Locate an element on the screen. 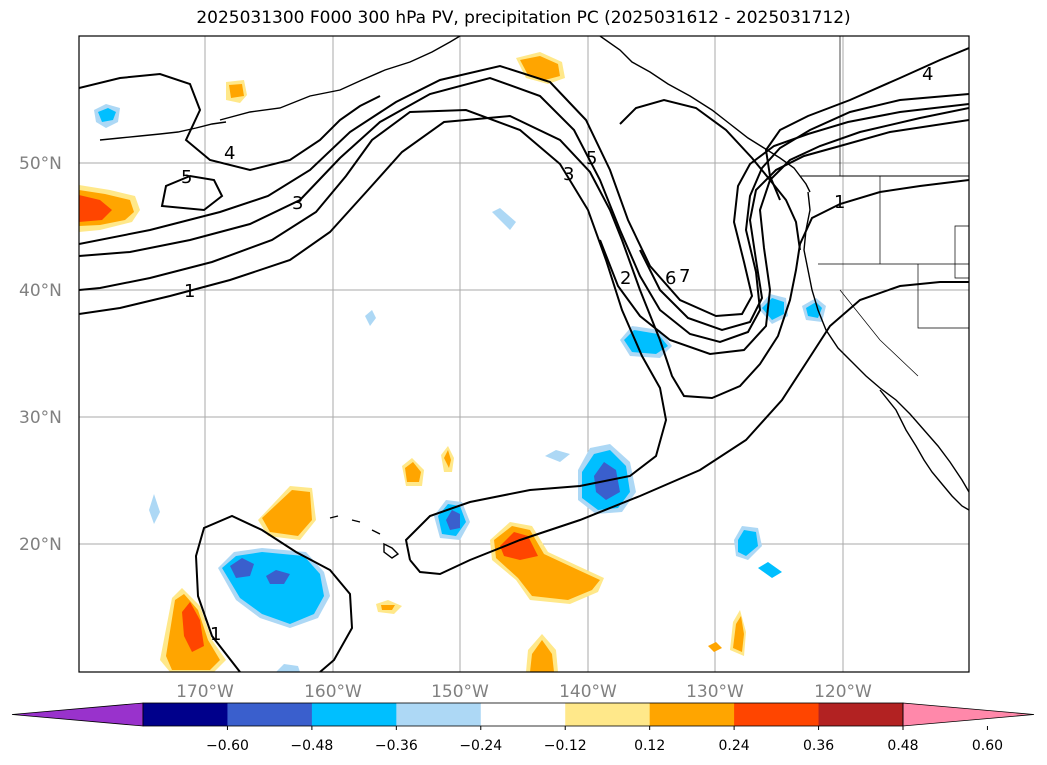 This screenshot has width=1047, height=765. pv-label-7-trough: 7 is located at coordinates (684, 276).